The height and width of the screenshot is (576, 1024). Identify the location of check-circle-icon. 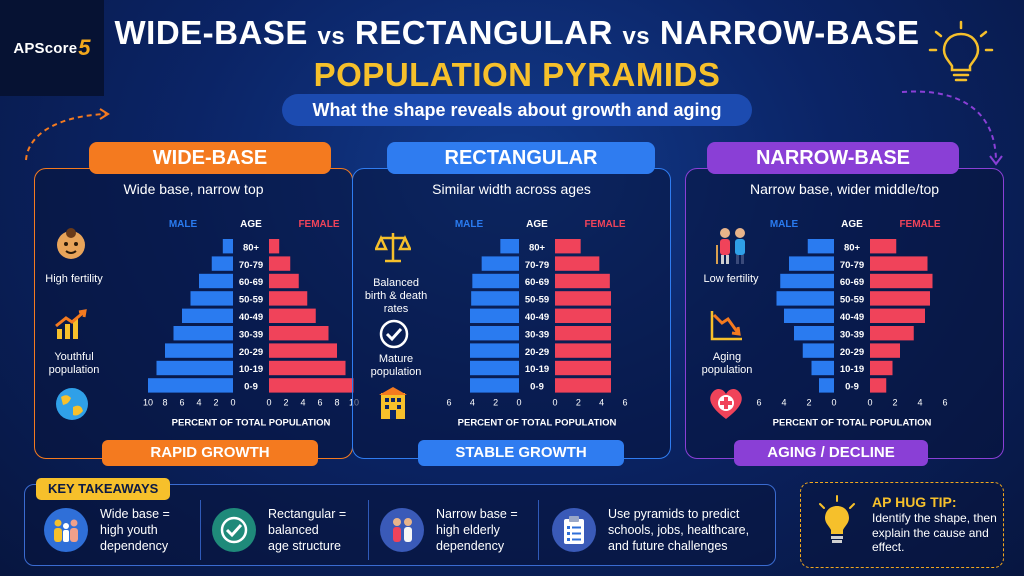
(234, 530).